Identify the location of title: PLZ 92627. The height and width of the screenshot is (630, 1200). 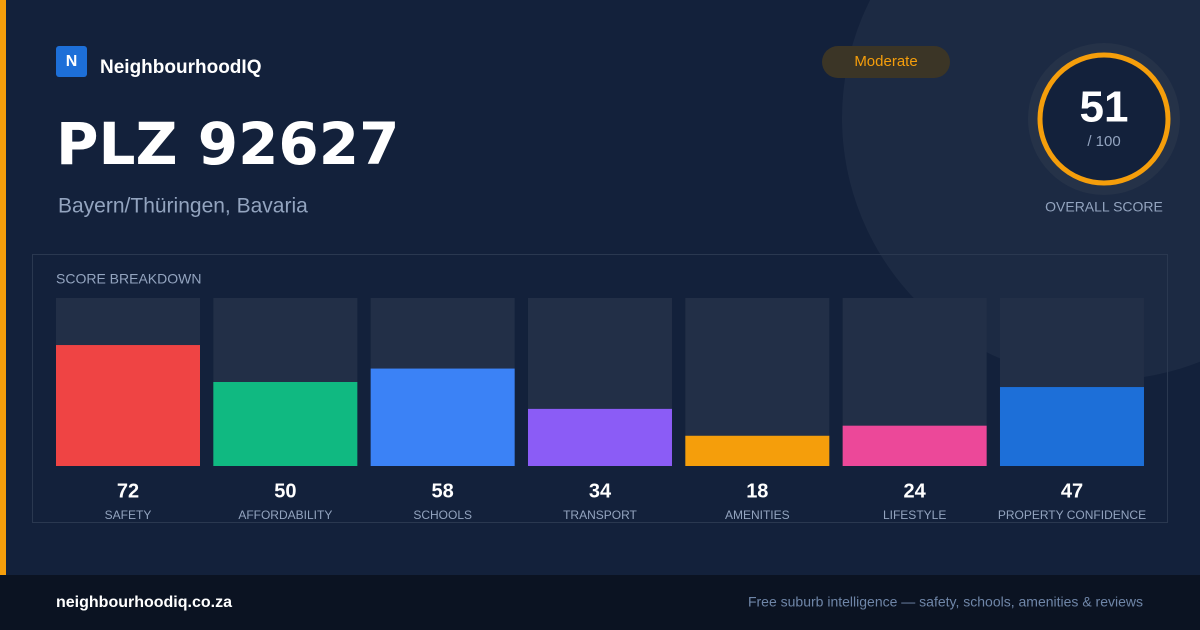
(228, 144).